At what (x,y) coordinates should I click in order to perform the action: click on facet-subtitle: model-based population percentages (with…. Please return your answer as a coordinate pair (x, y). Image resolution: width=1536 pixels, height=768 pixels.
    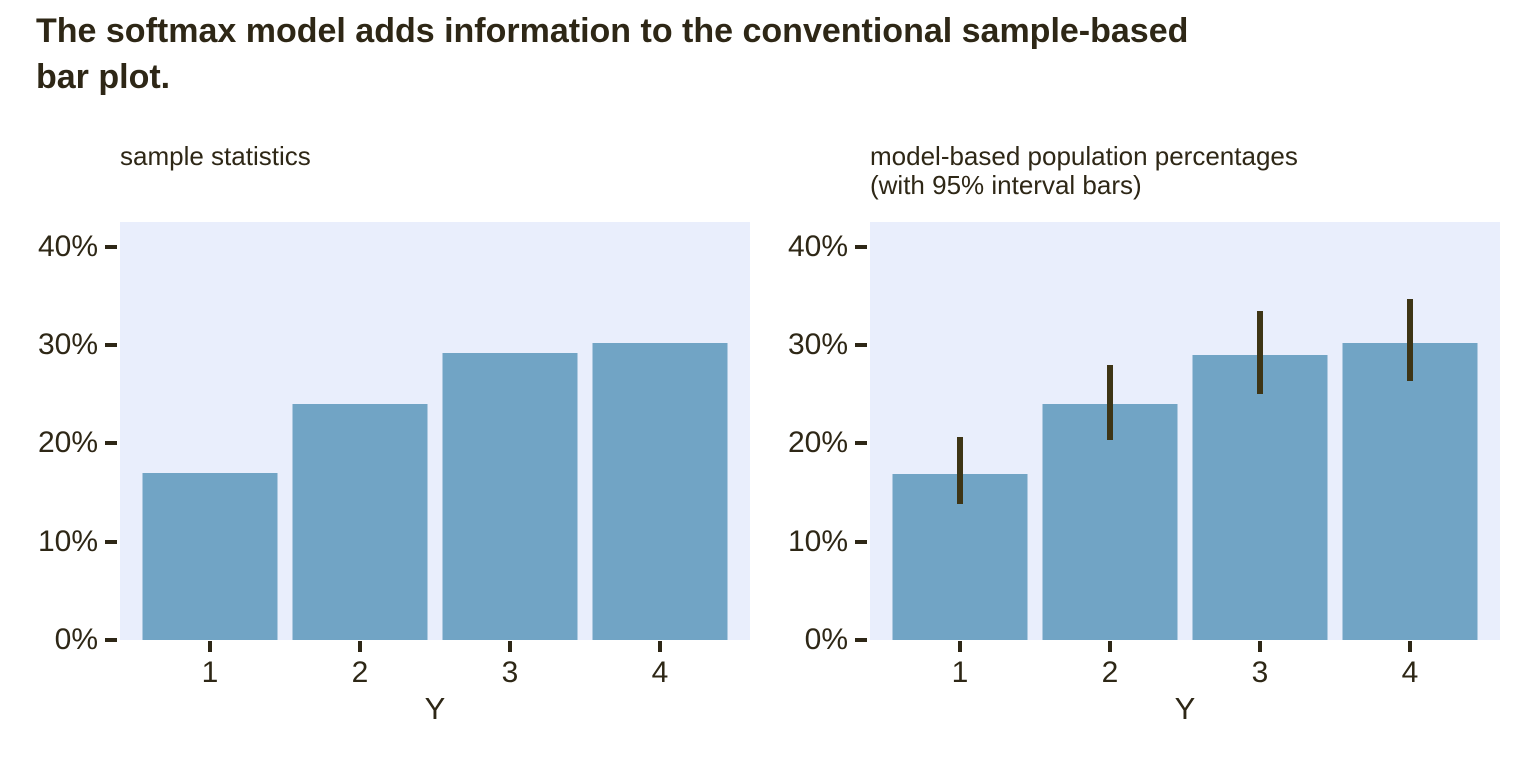
    Looking at the image, I should click on (1084, 171).